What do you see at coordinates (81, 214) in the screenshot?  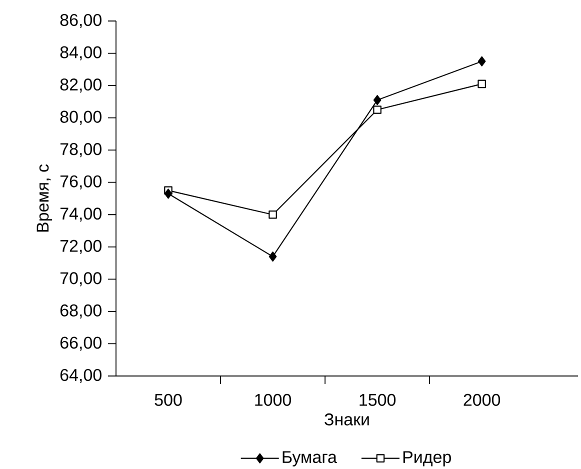 I see `y-tick-label: 74,00` at bounding box center [81, 214].